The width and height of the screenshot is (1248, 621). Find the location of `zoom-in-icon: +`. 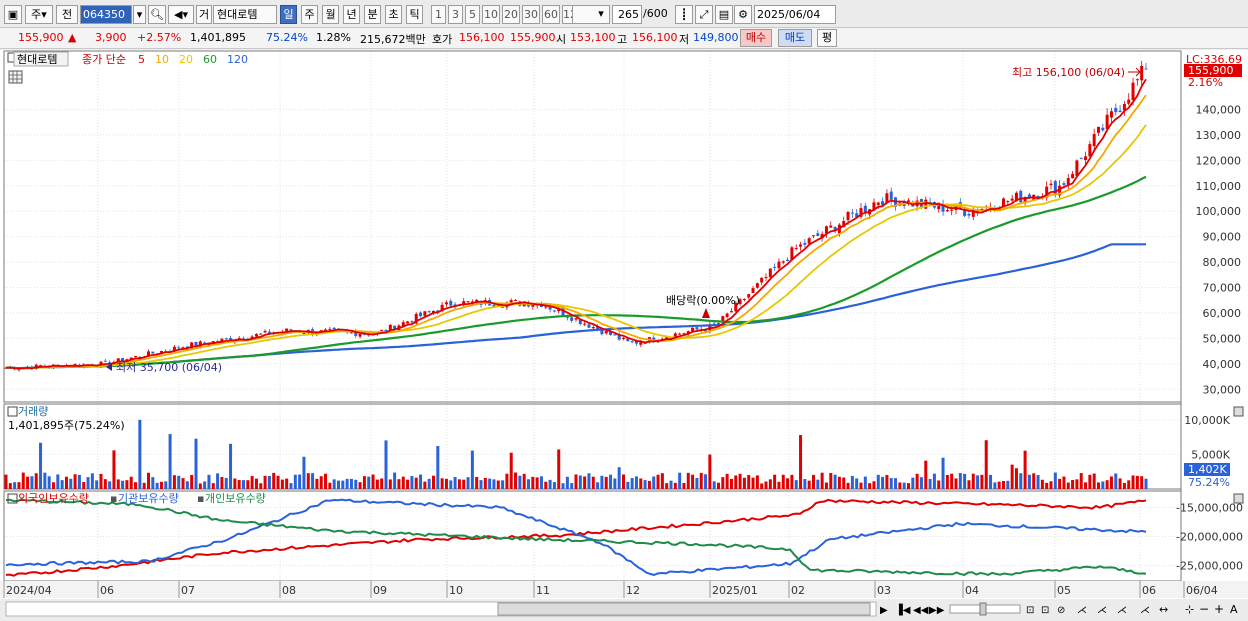

zoom-in-icon: + is located at coordinates (1219, 609).